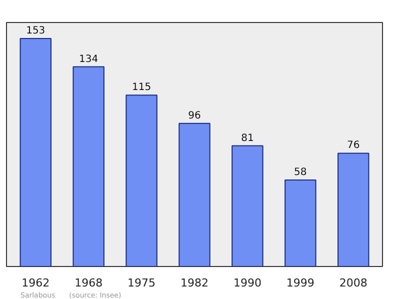 Image resolution: width=400 pixels, height=299 pixels. What do you see at coordinates (194, 283) in the screenshot?
I see `x-tick-label: 1982` at bounding box center [194, 283].